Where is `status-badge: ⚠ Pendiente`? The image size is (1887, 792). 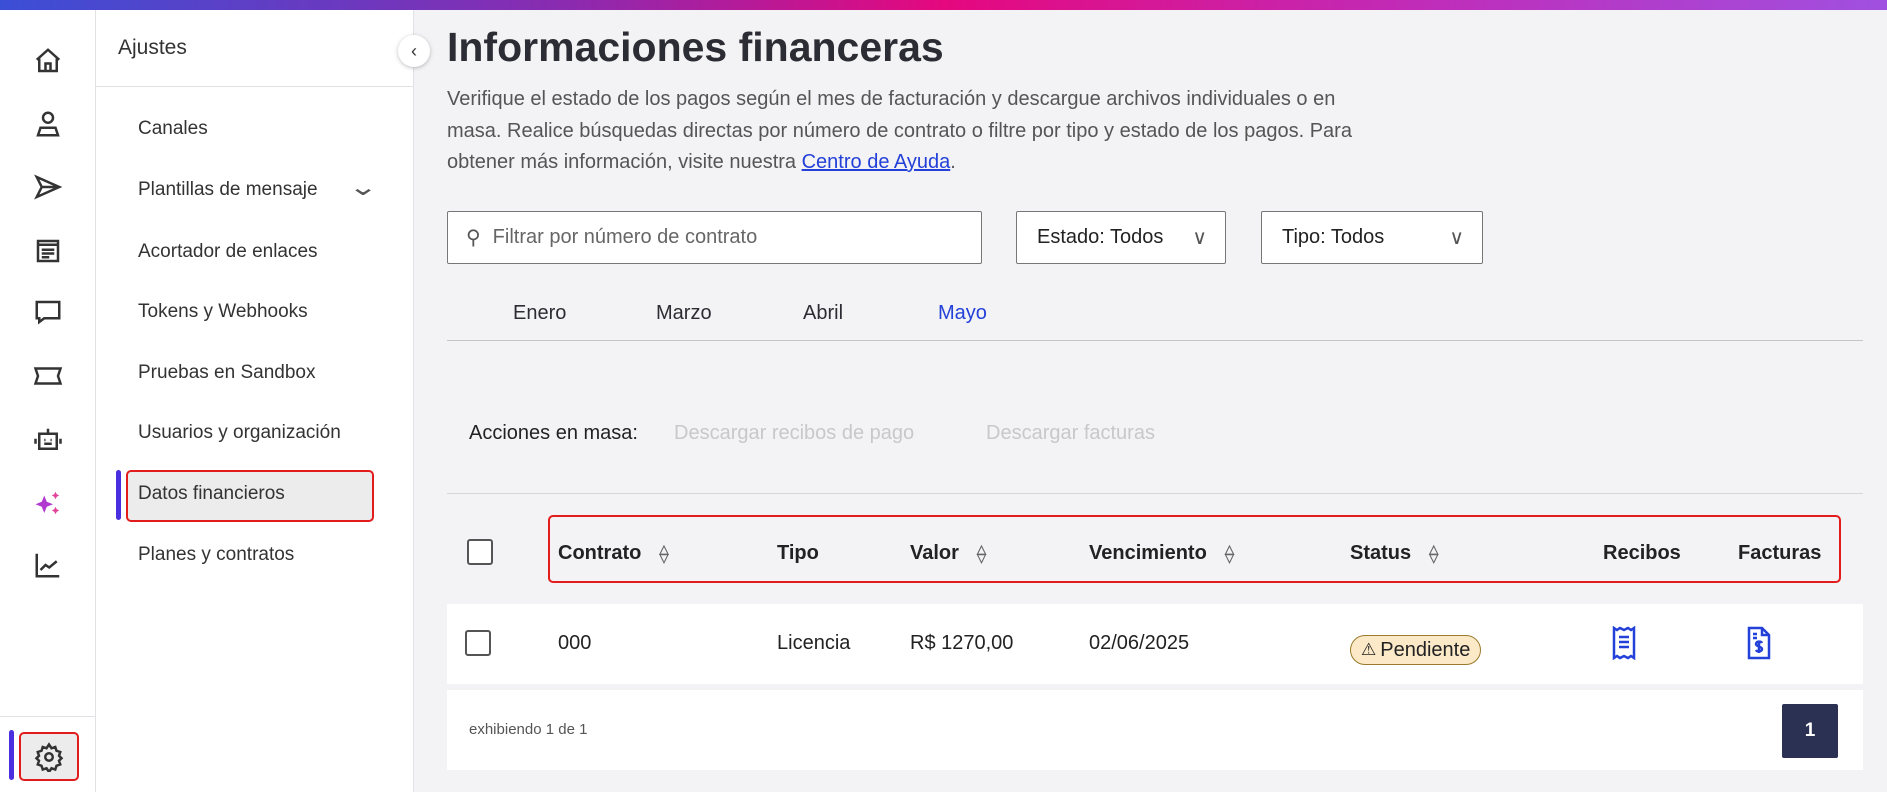
status-badge: ⚠ Pendiente is located at coordinates (1416, 650).